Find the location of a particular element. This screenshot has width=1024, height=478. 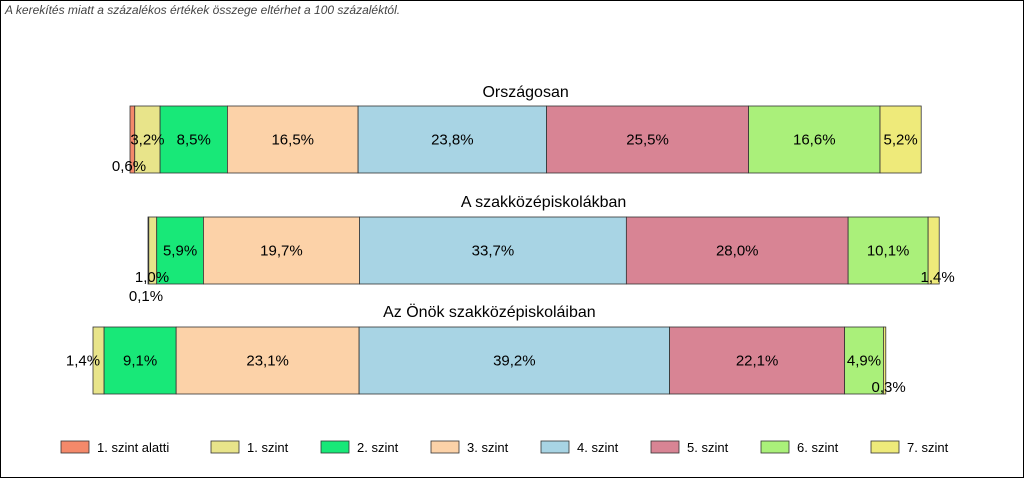

bar-1-label-5: 23,8% is located at coordinates (452, 140).